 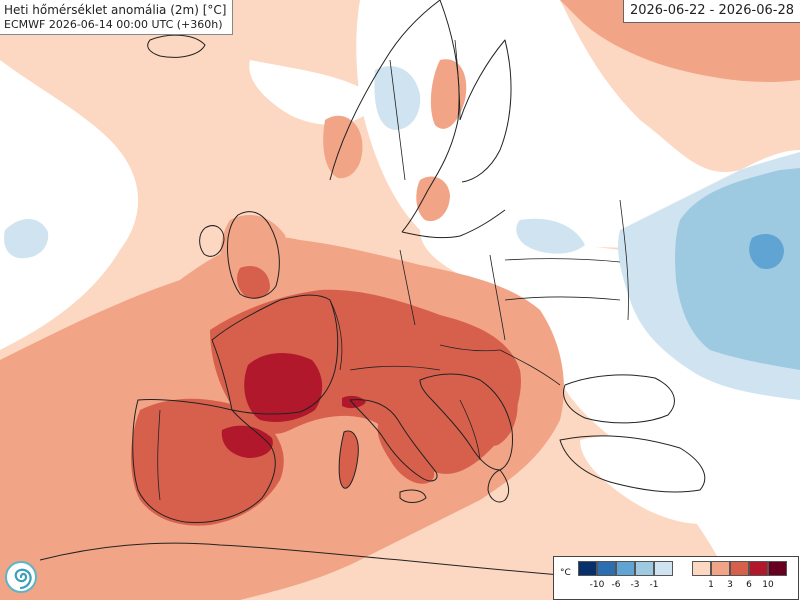 I want to click on legend-tick-label: 10, so click(x=768, y=585).